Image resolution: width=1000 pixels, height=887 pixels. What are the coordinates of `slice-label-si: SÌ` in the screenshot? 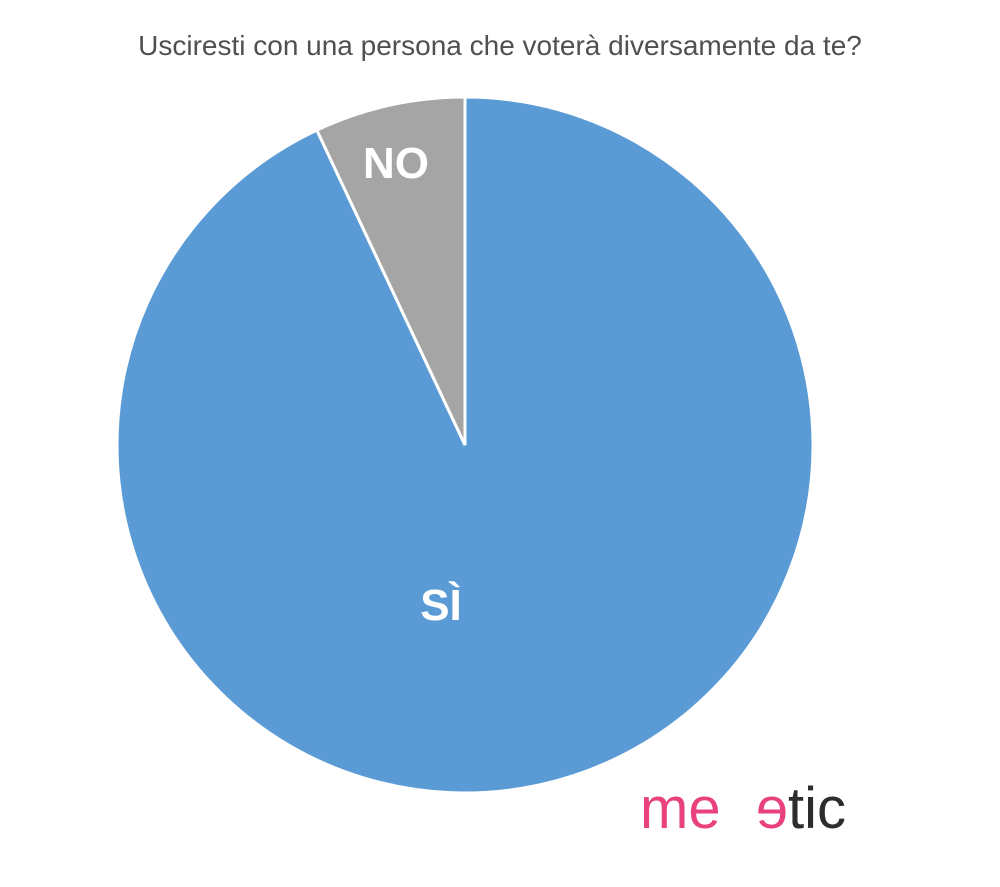 It's located at (441, 605).